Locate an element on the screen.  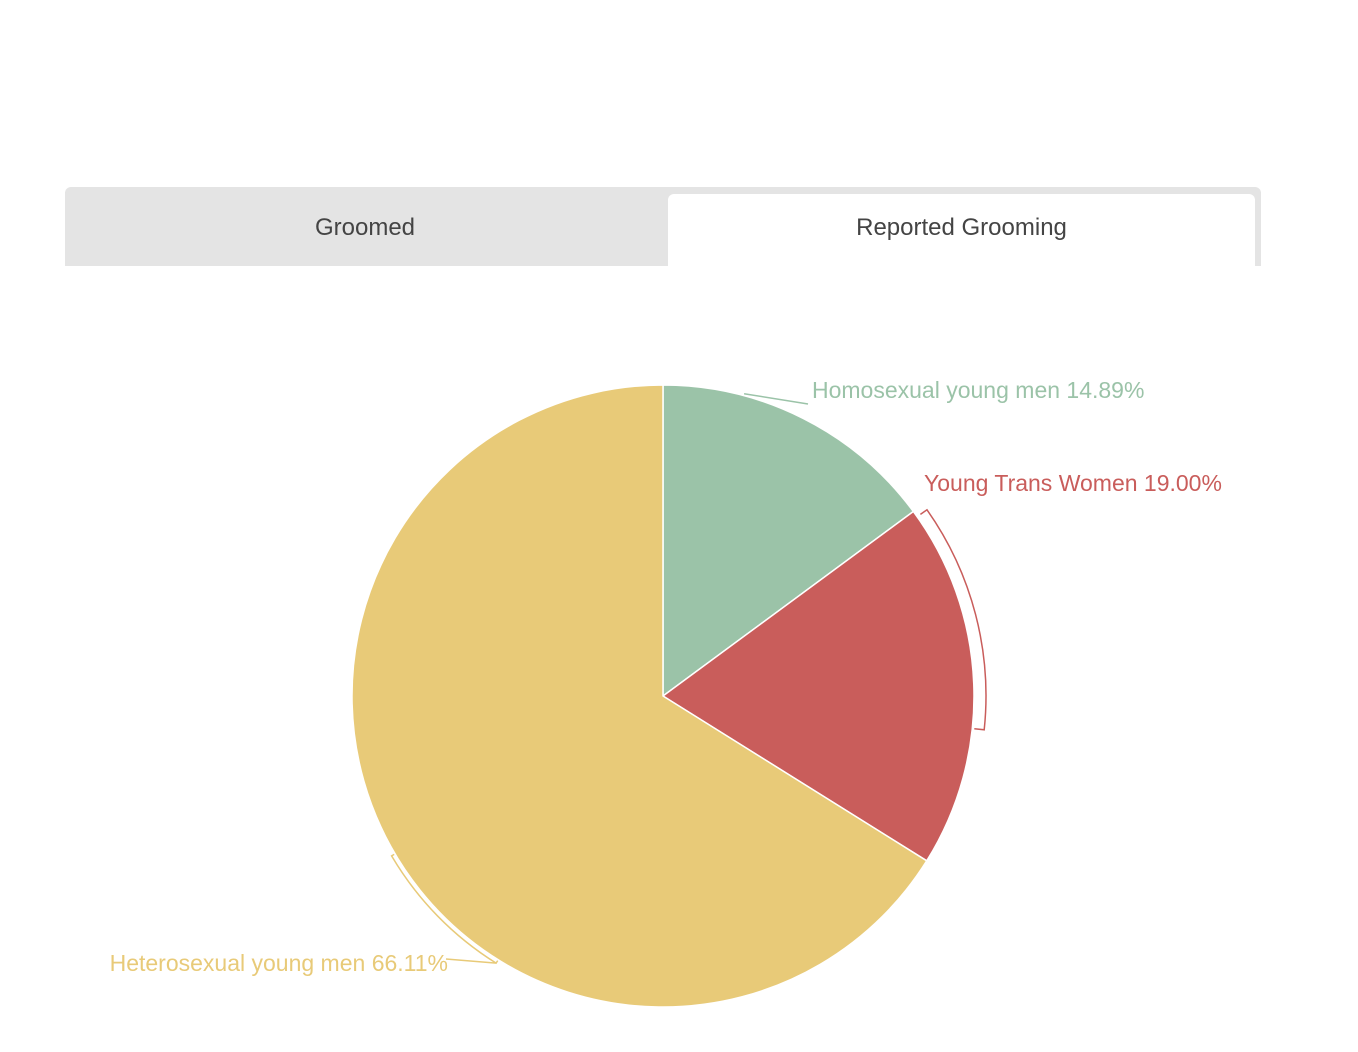
tab-groomed: Groomed is located at coordinates (365, 227).